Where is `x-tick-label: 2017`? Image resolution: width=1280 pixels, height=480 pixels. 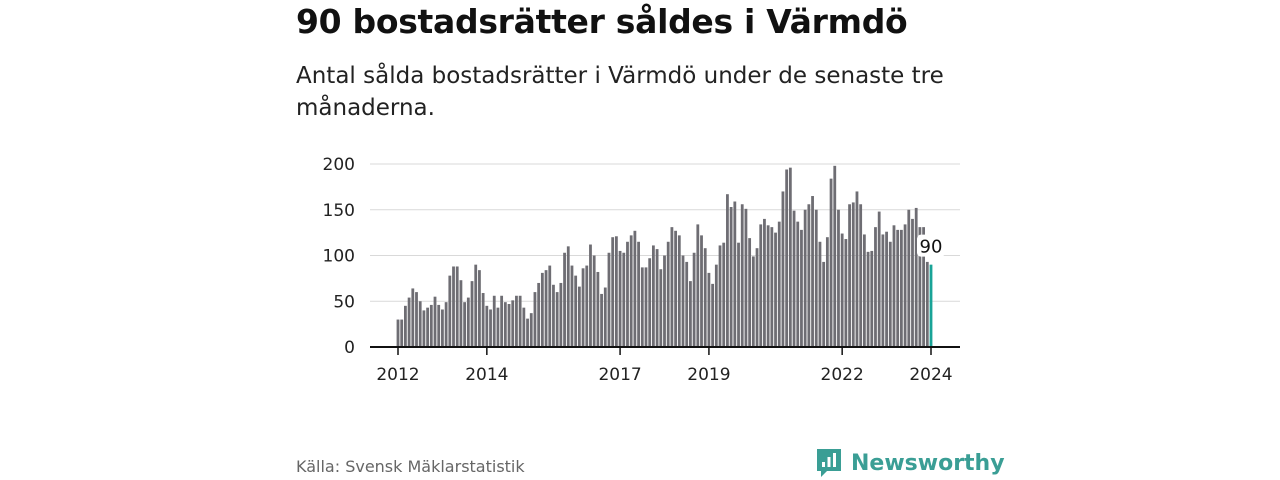 x-tick-label: 2017 is located at coordinates (619, 375).